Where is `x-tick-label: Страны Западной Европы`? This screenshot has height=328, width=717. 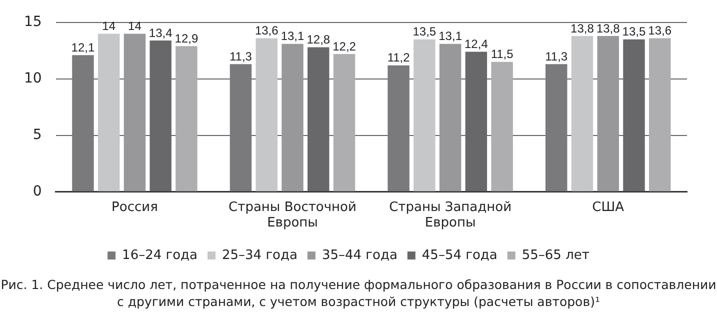 x-tick-label: Страны Западной Европы is located at coordinates (450, 215).